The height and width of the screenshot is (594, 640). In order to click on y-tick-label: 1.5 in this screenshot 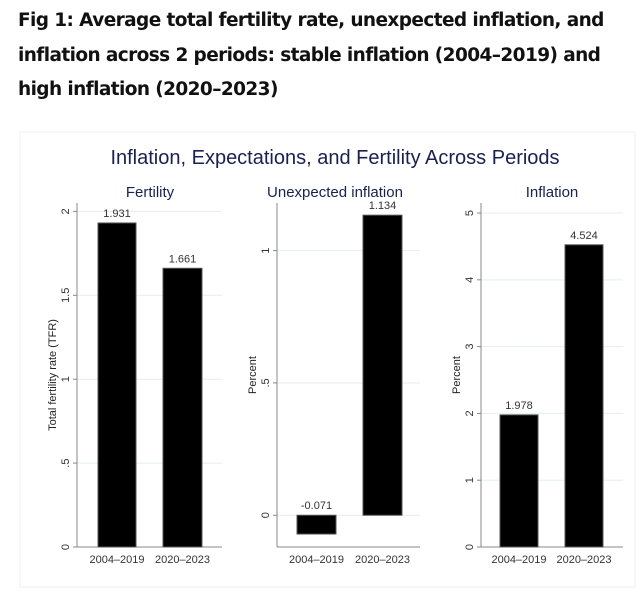, I will do `click(66, 295)`.